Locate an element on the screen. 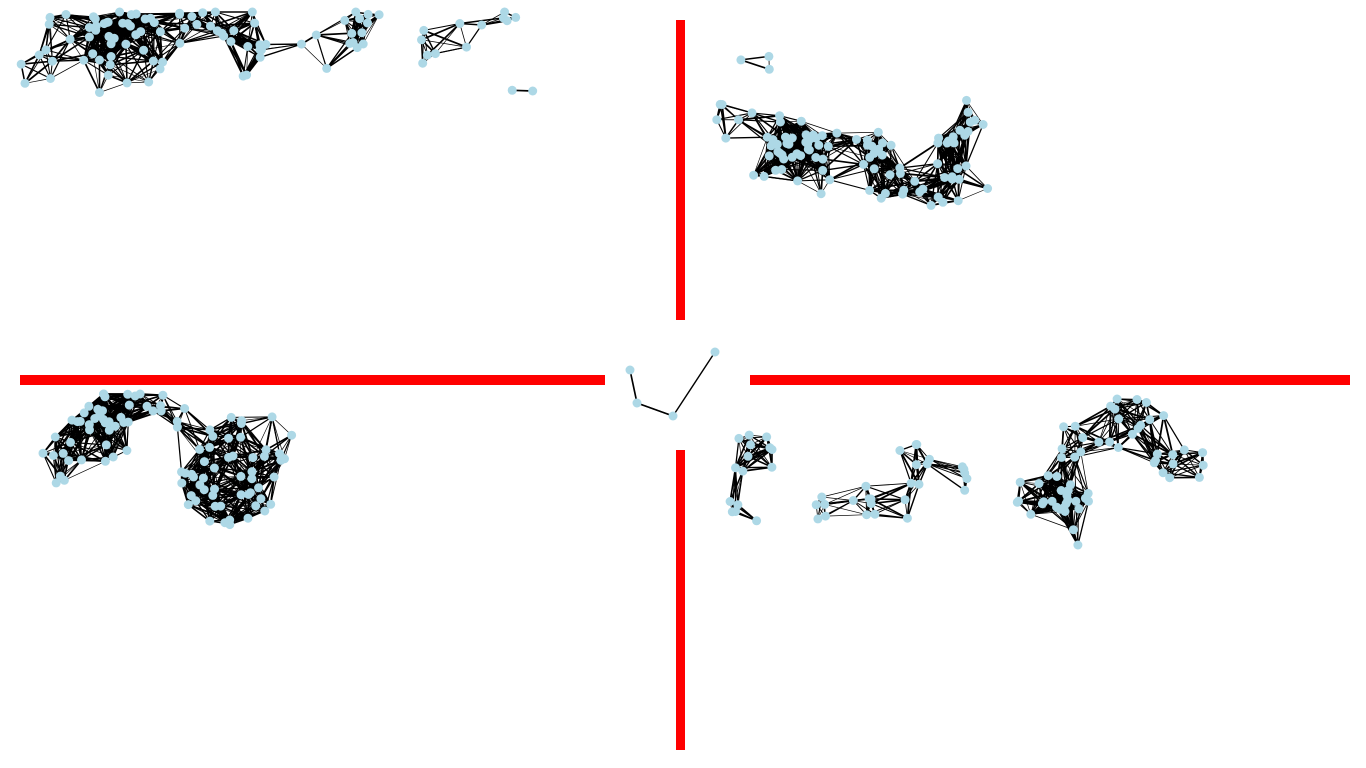 Image resolution: width=1366 pixels, height=768 pixels. barrier-top-vertical is located at coordinates (680, 170).